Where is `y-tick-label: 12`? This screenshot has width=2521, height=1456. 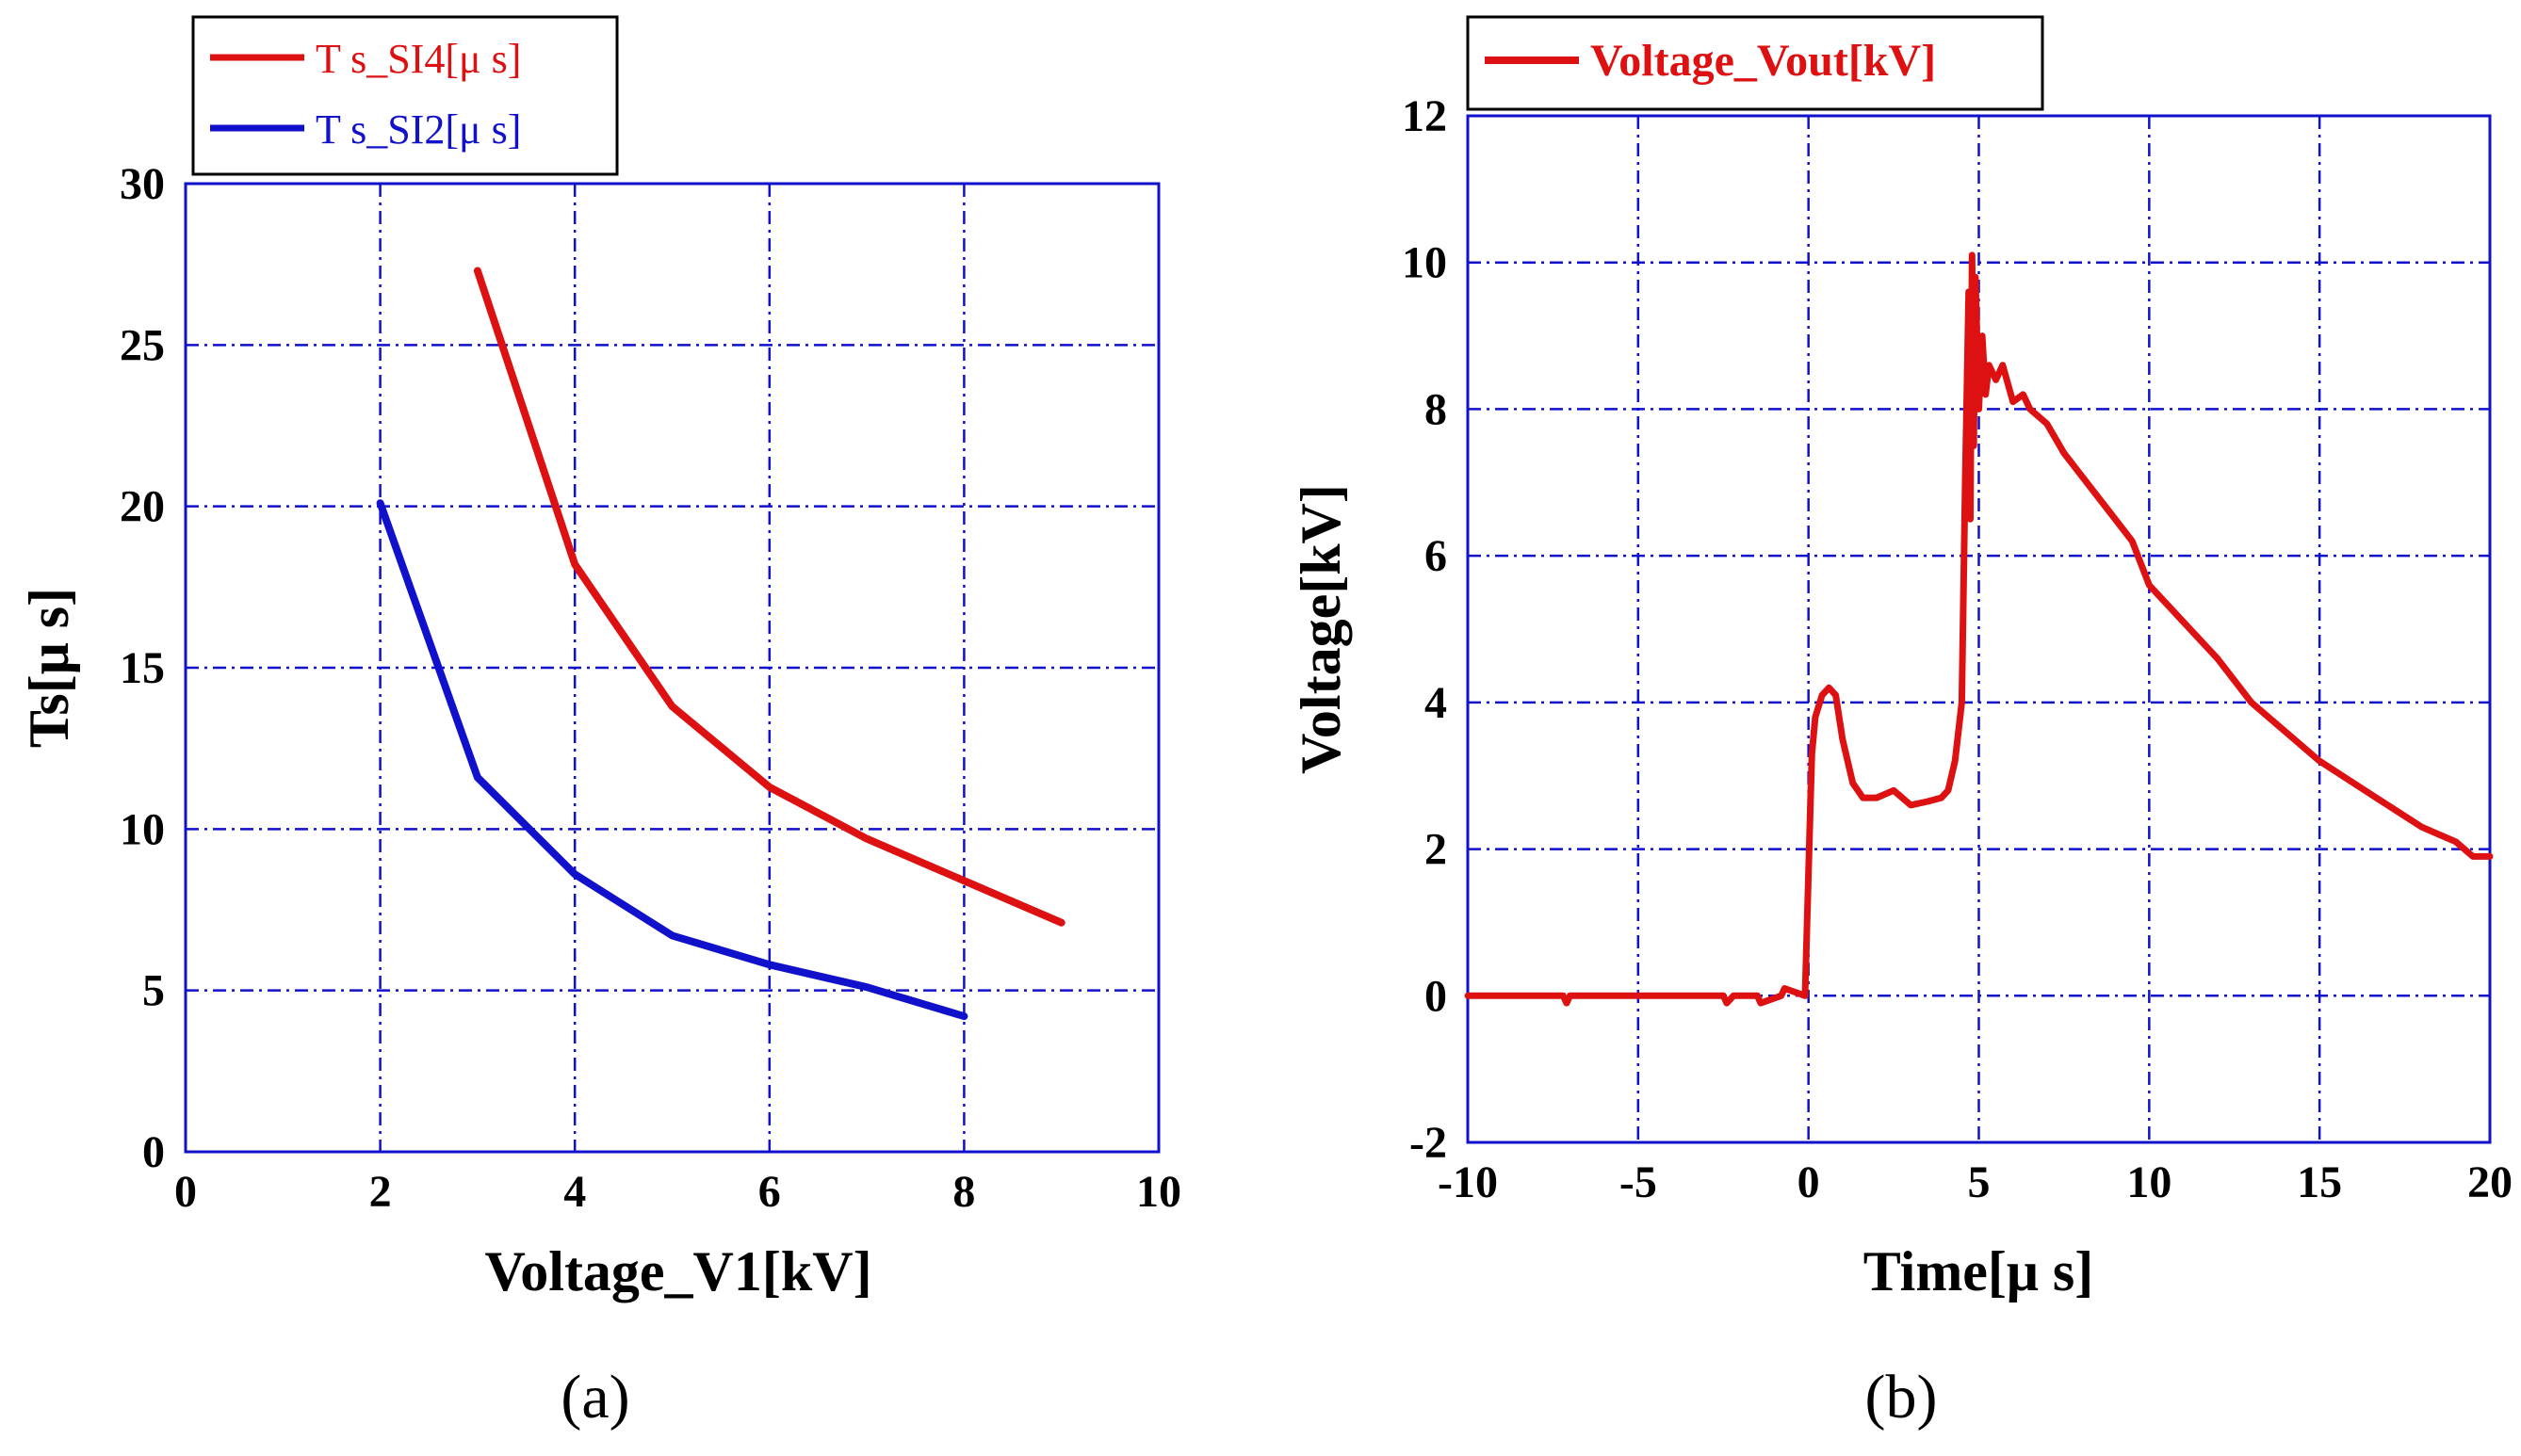
y-tick-label: 12 is located at coordinates (1424, 116).